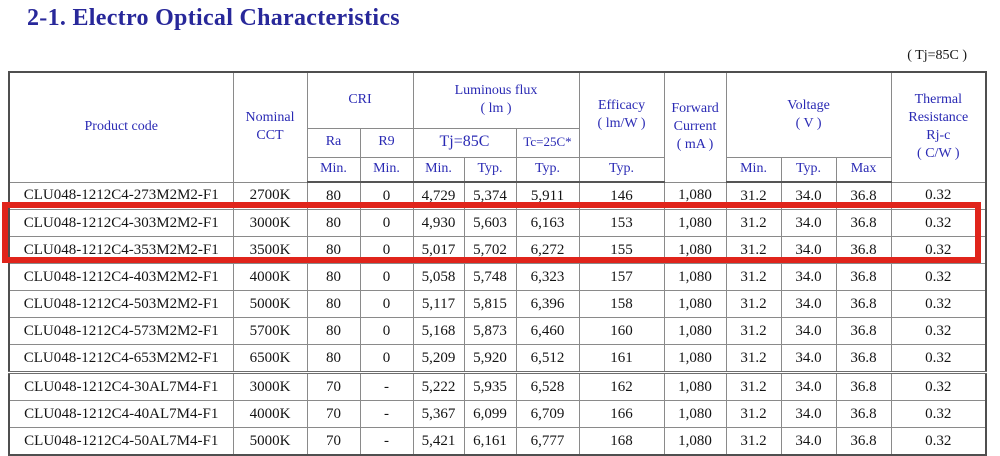 This screenshot has width=1000, height=456. What do you see at coordinates (270, 304) in the screenshot?
I see `value-cell: 5000K` at bounding box center [270, 304].